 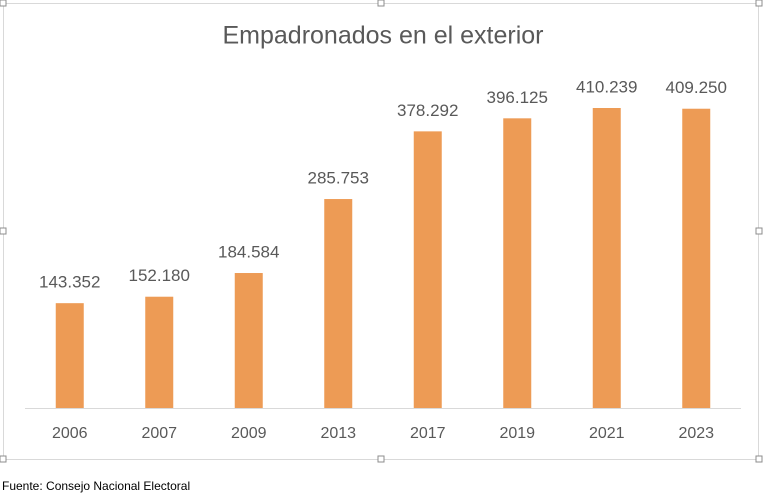 I want to click on data-label: 396.125, so click(x=517, y=97).